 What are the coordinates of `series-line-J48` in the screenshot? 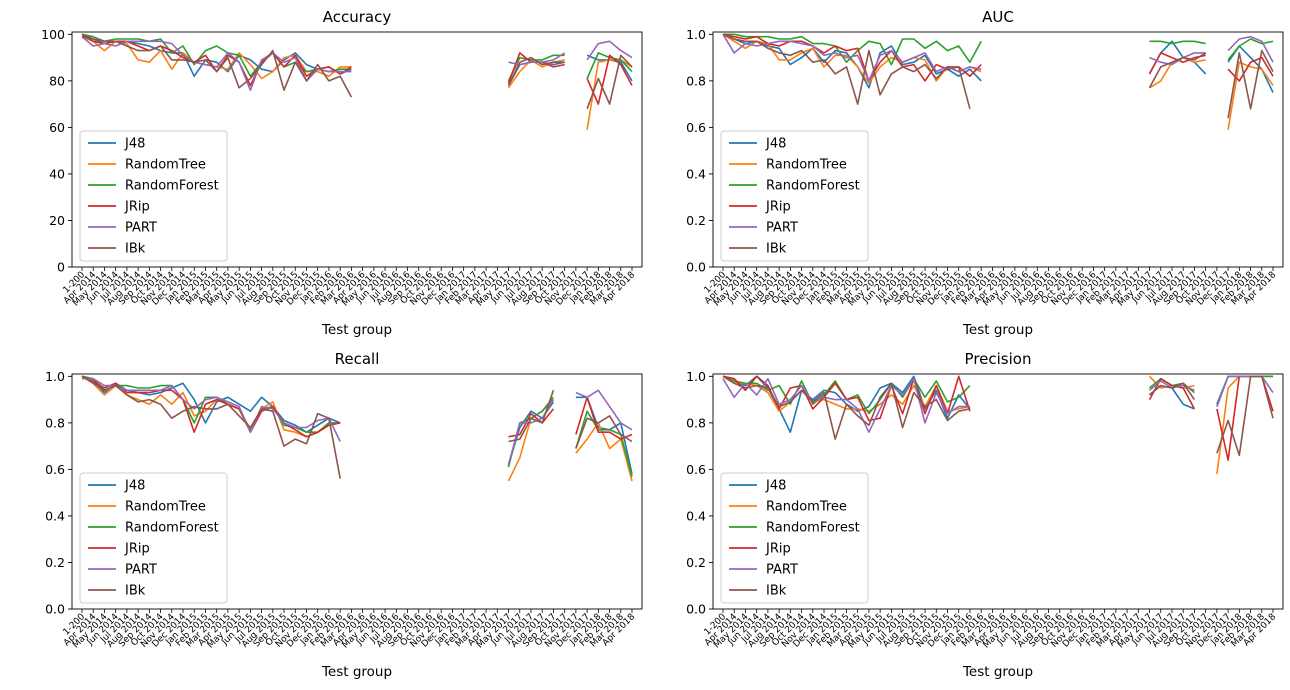 It's located at (997, 404).